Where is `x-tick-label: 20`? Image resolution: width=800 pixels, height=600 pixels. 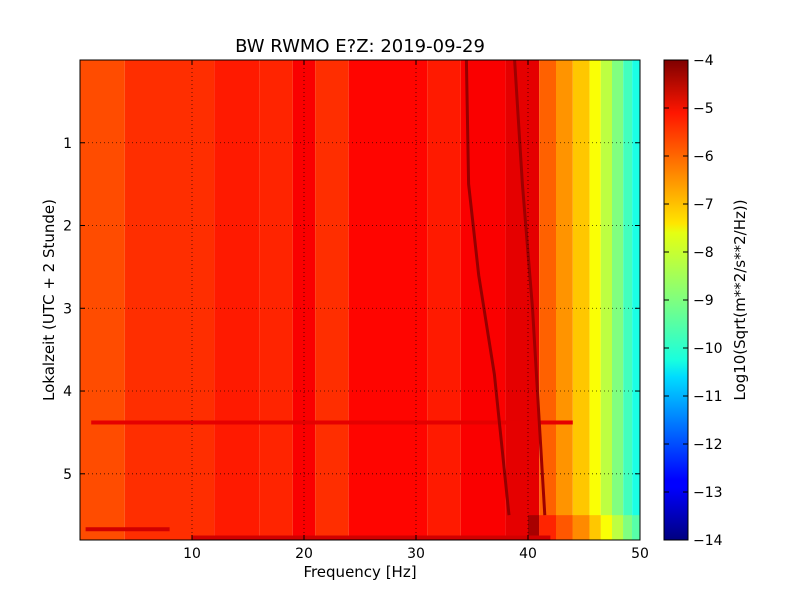
x-tick-label: 20 is located at coordinates (304, 554).